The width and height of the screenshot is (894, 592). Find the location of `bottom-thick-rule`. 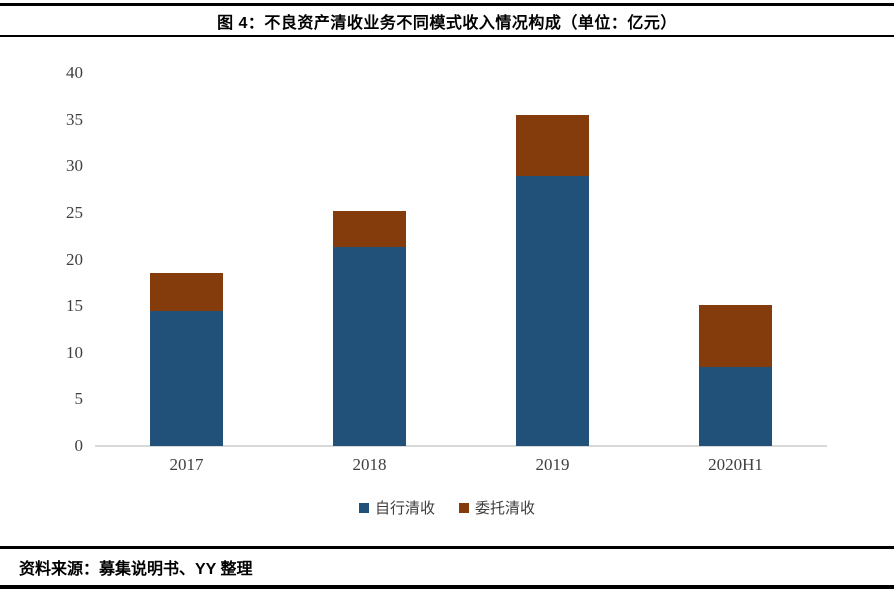

bottom-thick-rule is located at coordinates (447, 587).